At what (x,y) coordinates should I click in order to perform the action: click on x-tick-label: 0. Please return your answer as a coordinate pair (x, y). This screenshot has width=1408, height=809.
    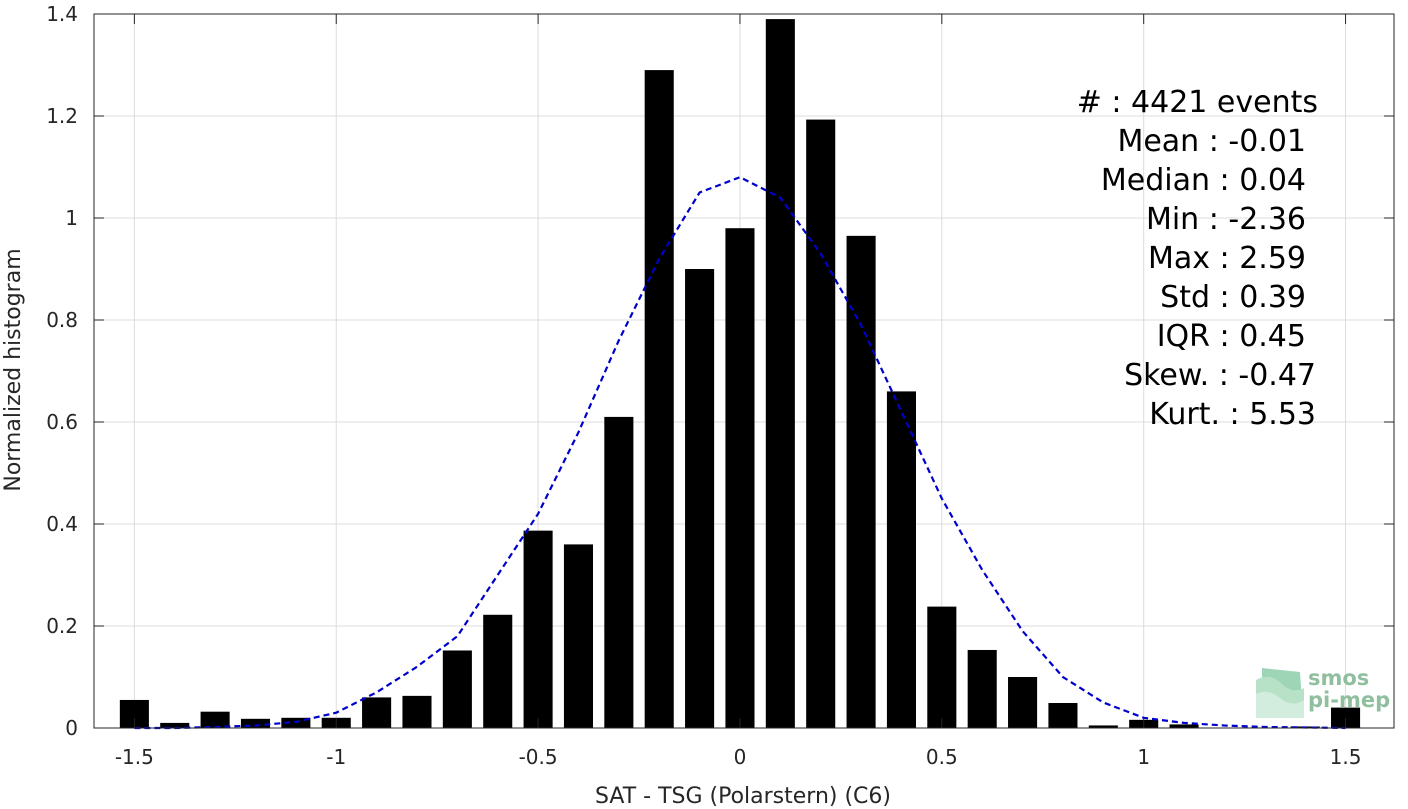
    Looking at the image, I should click on (740, 757).